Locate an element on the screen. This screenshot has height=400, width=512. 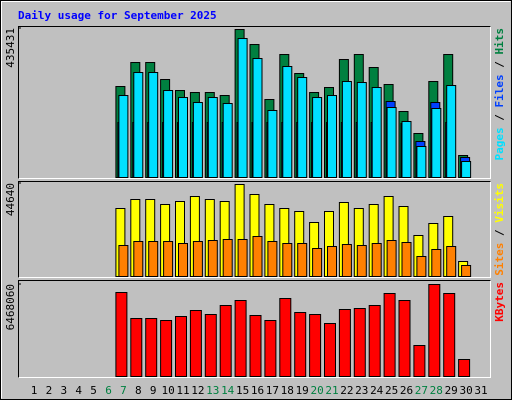
x-tick-label: 19 is located at coordinates (302, 390).